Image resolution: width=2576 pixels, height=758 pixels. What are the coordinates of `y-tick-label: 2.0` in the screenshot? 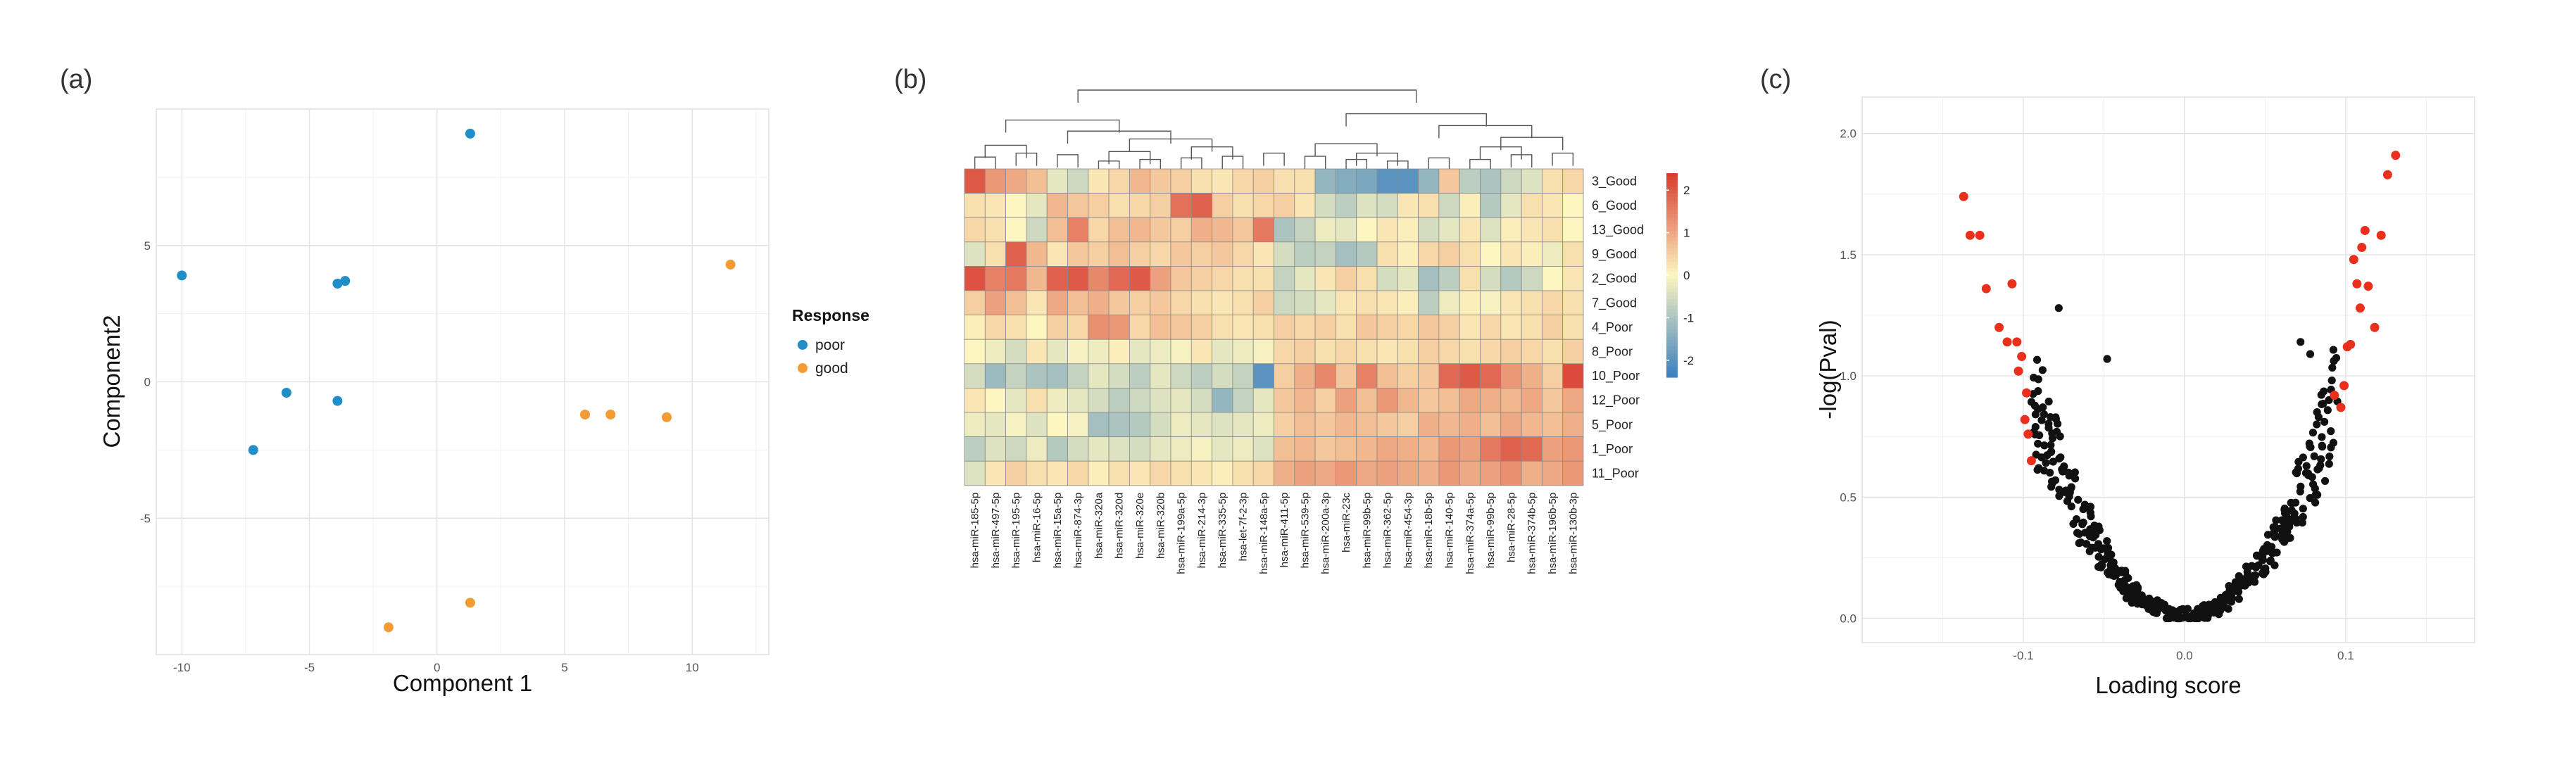 It's located at (1848, 134).